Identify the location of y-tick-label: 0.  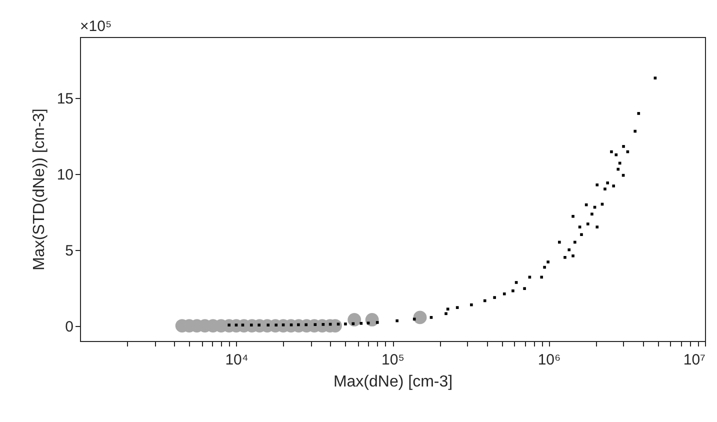
(69, 327).